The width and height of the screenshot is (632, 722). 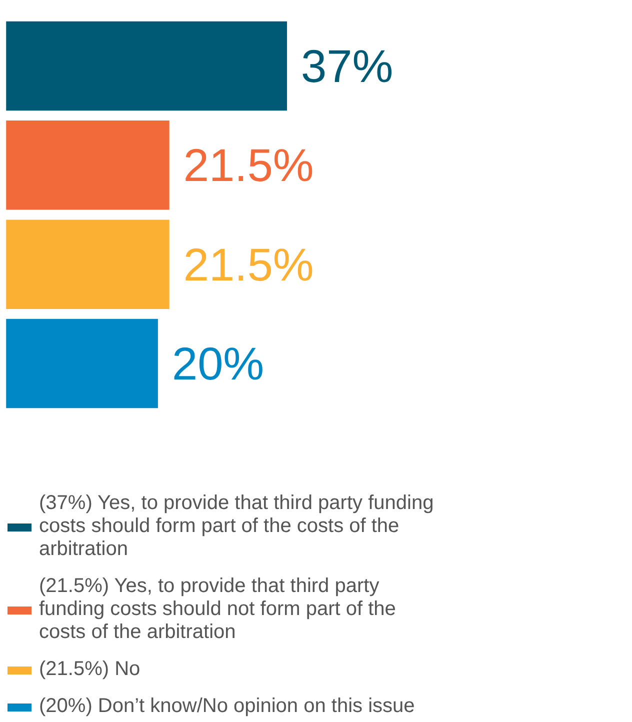 What do you see at coordinates (218, 364) in the screenshot?
I see `data-label: 20%` at bounding box center [218, 364].